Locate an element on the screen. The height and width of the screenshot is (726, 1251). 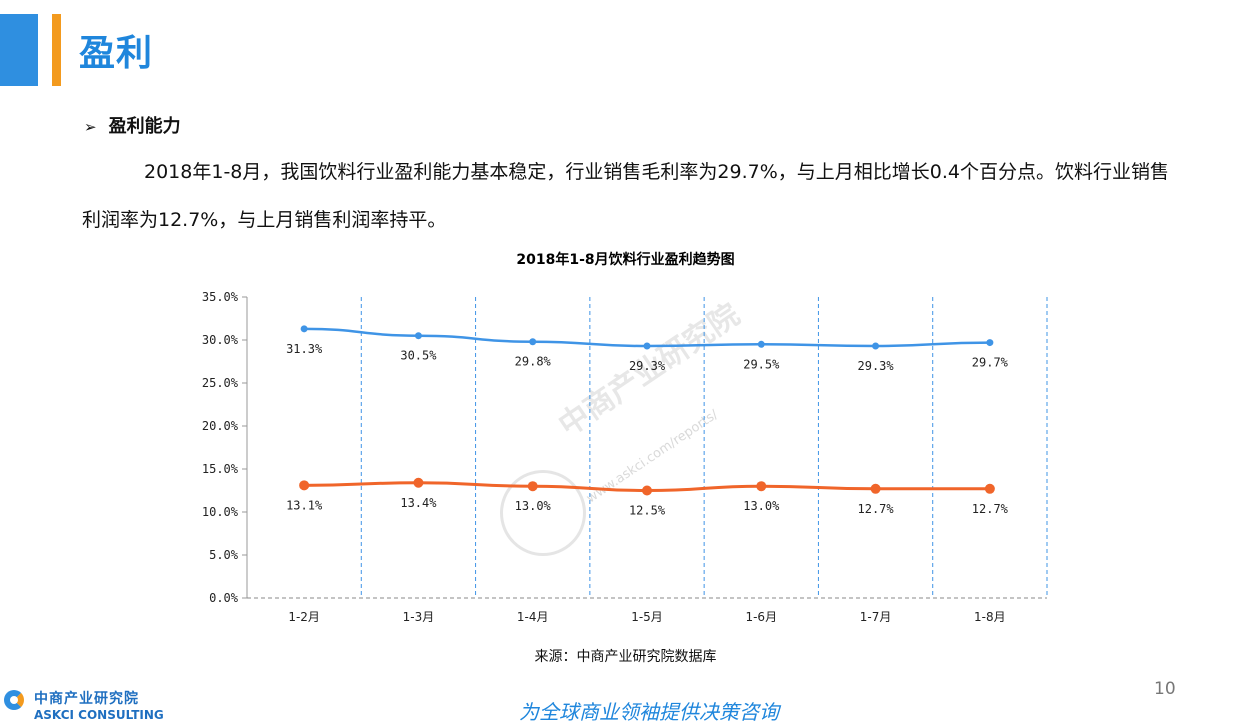
chart-source: 来源：中商产业研究院数据库 is located at coordinates (625, 657).